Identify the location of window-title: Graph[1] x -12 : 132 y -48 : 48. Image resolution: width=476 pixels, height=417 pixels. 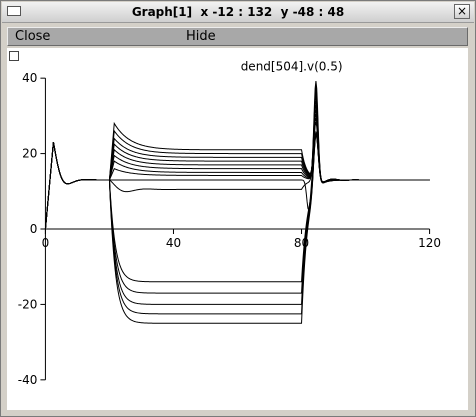
(238, 12).